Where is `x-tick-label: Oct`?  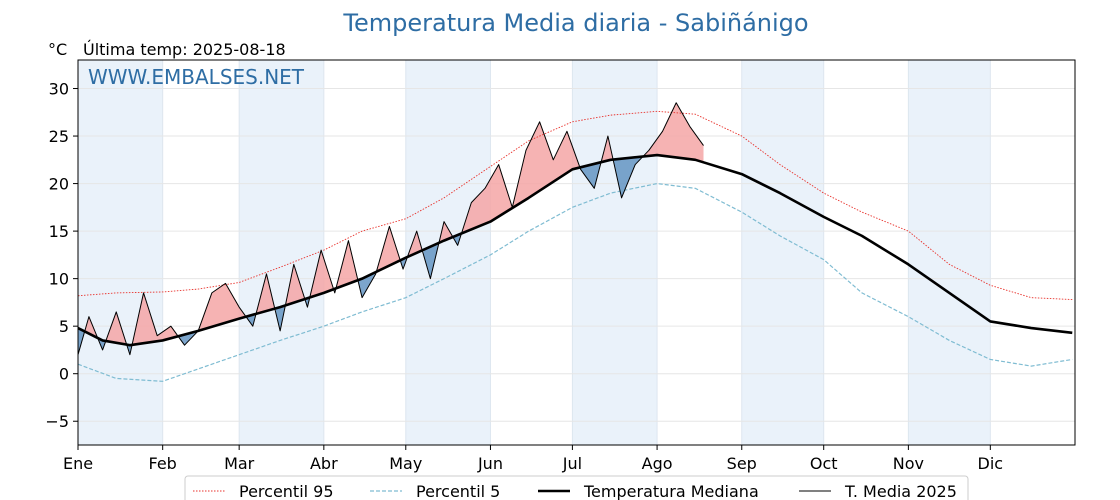 x-tick-label: Oct is located at coordinates (824, 463).